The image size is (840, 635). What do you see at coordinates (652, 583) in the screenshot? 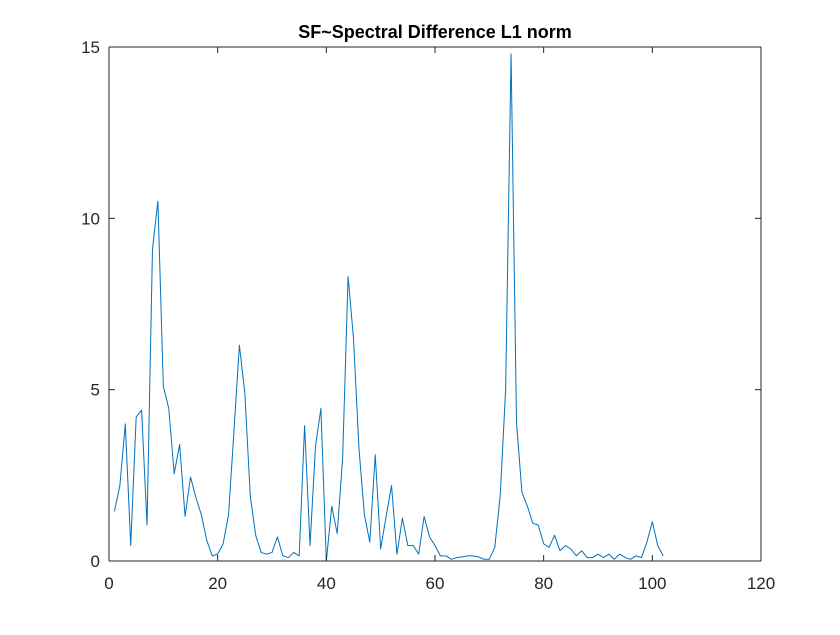
I see `x-tick-label: 100` at bounding box center [652, 583].